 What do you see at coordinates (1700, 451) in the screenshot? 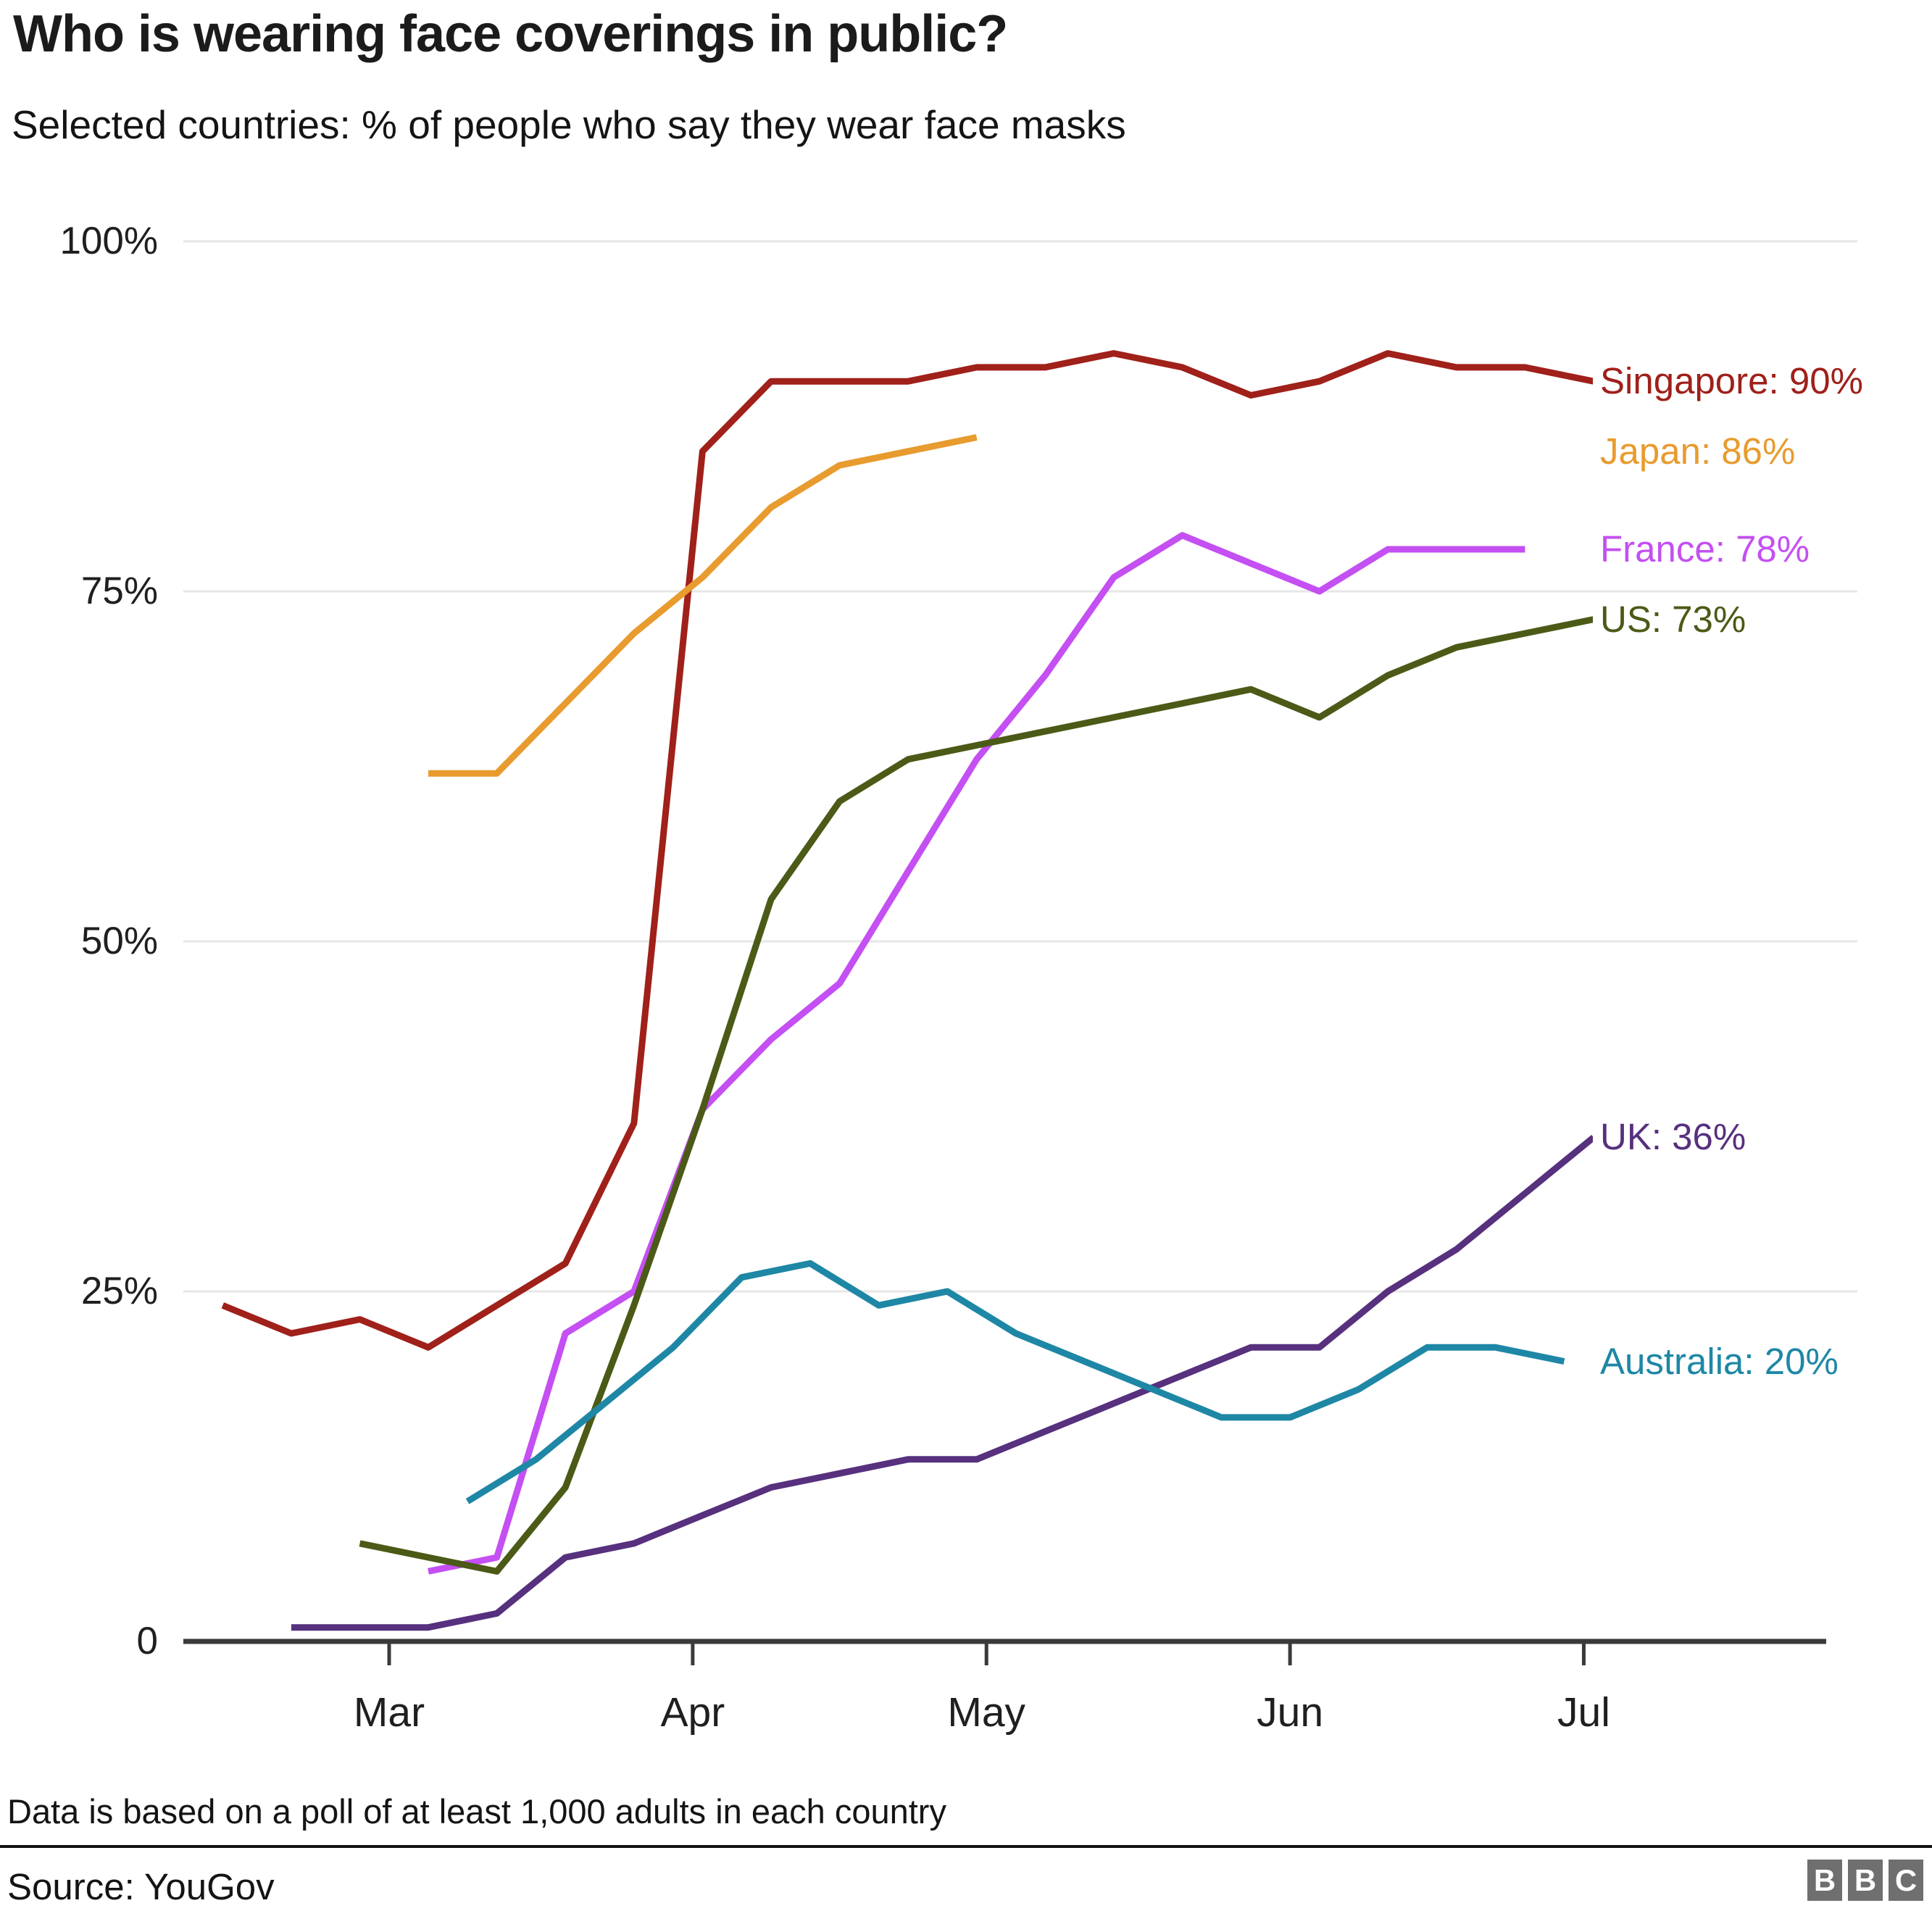
I see `series-label-japan: Japan: 86%` at bounding box center [1700, 451].